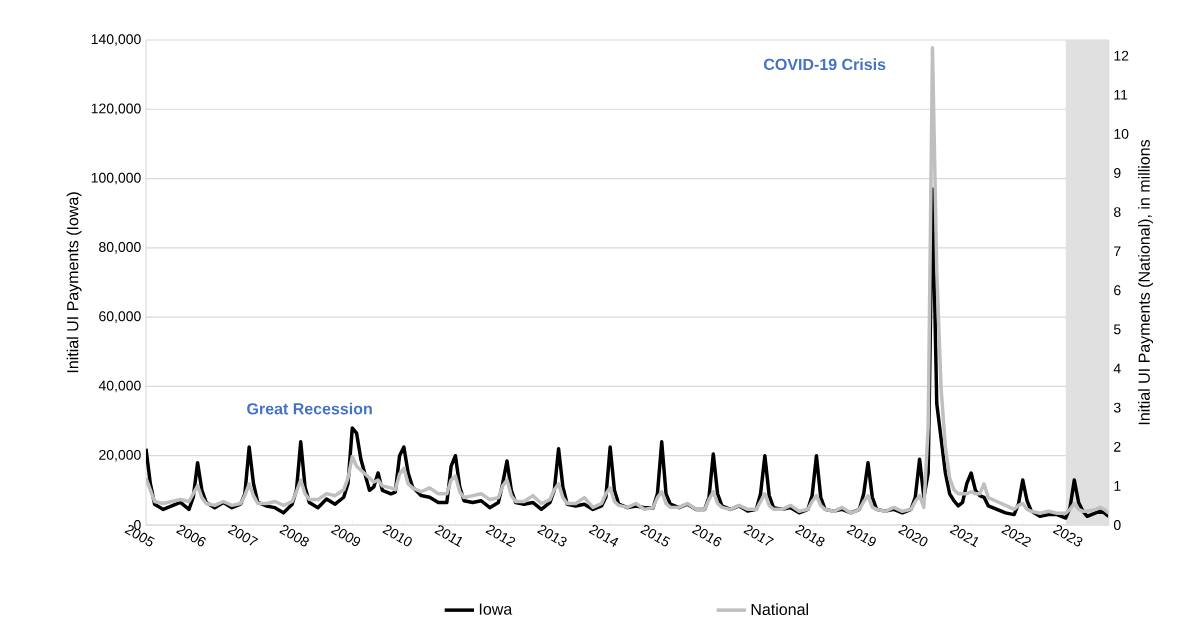 The height and width of the screenshot is (641, 1180). I want to click on y2-tick-label: 1, so click(1117, 486).